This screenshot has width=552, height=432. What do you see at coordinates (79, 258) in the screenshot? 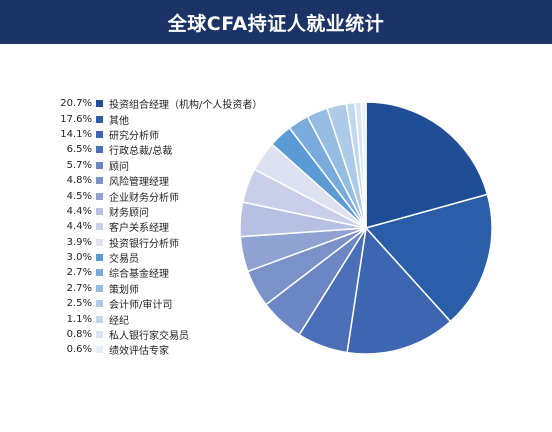
I see `legend-percent: 3.0%` at bounding box center [79, 258].